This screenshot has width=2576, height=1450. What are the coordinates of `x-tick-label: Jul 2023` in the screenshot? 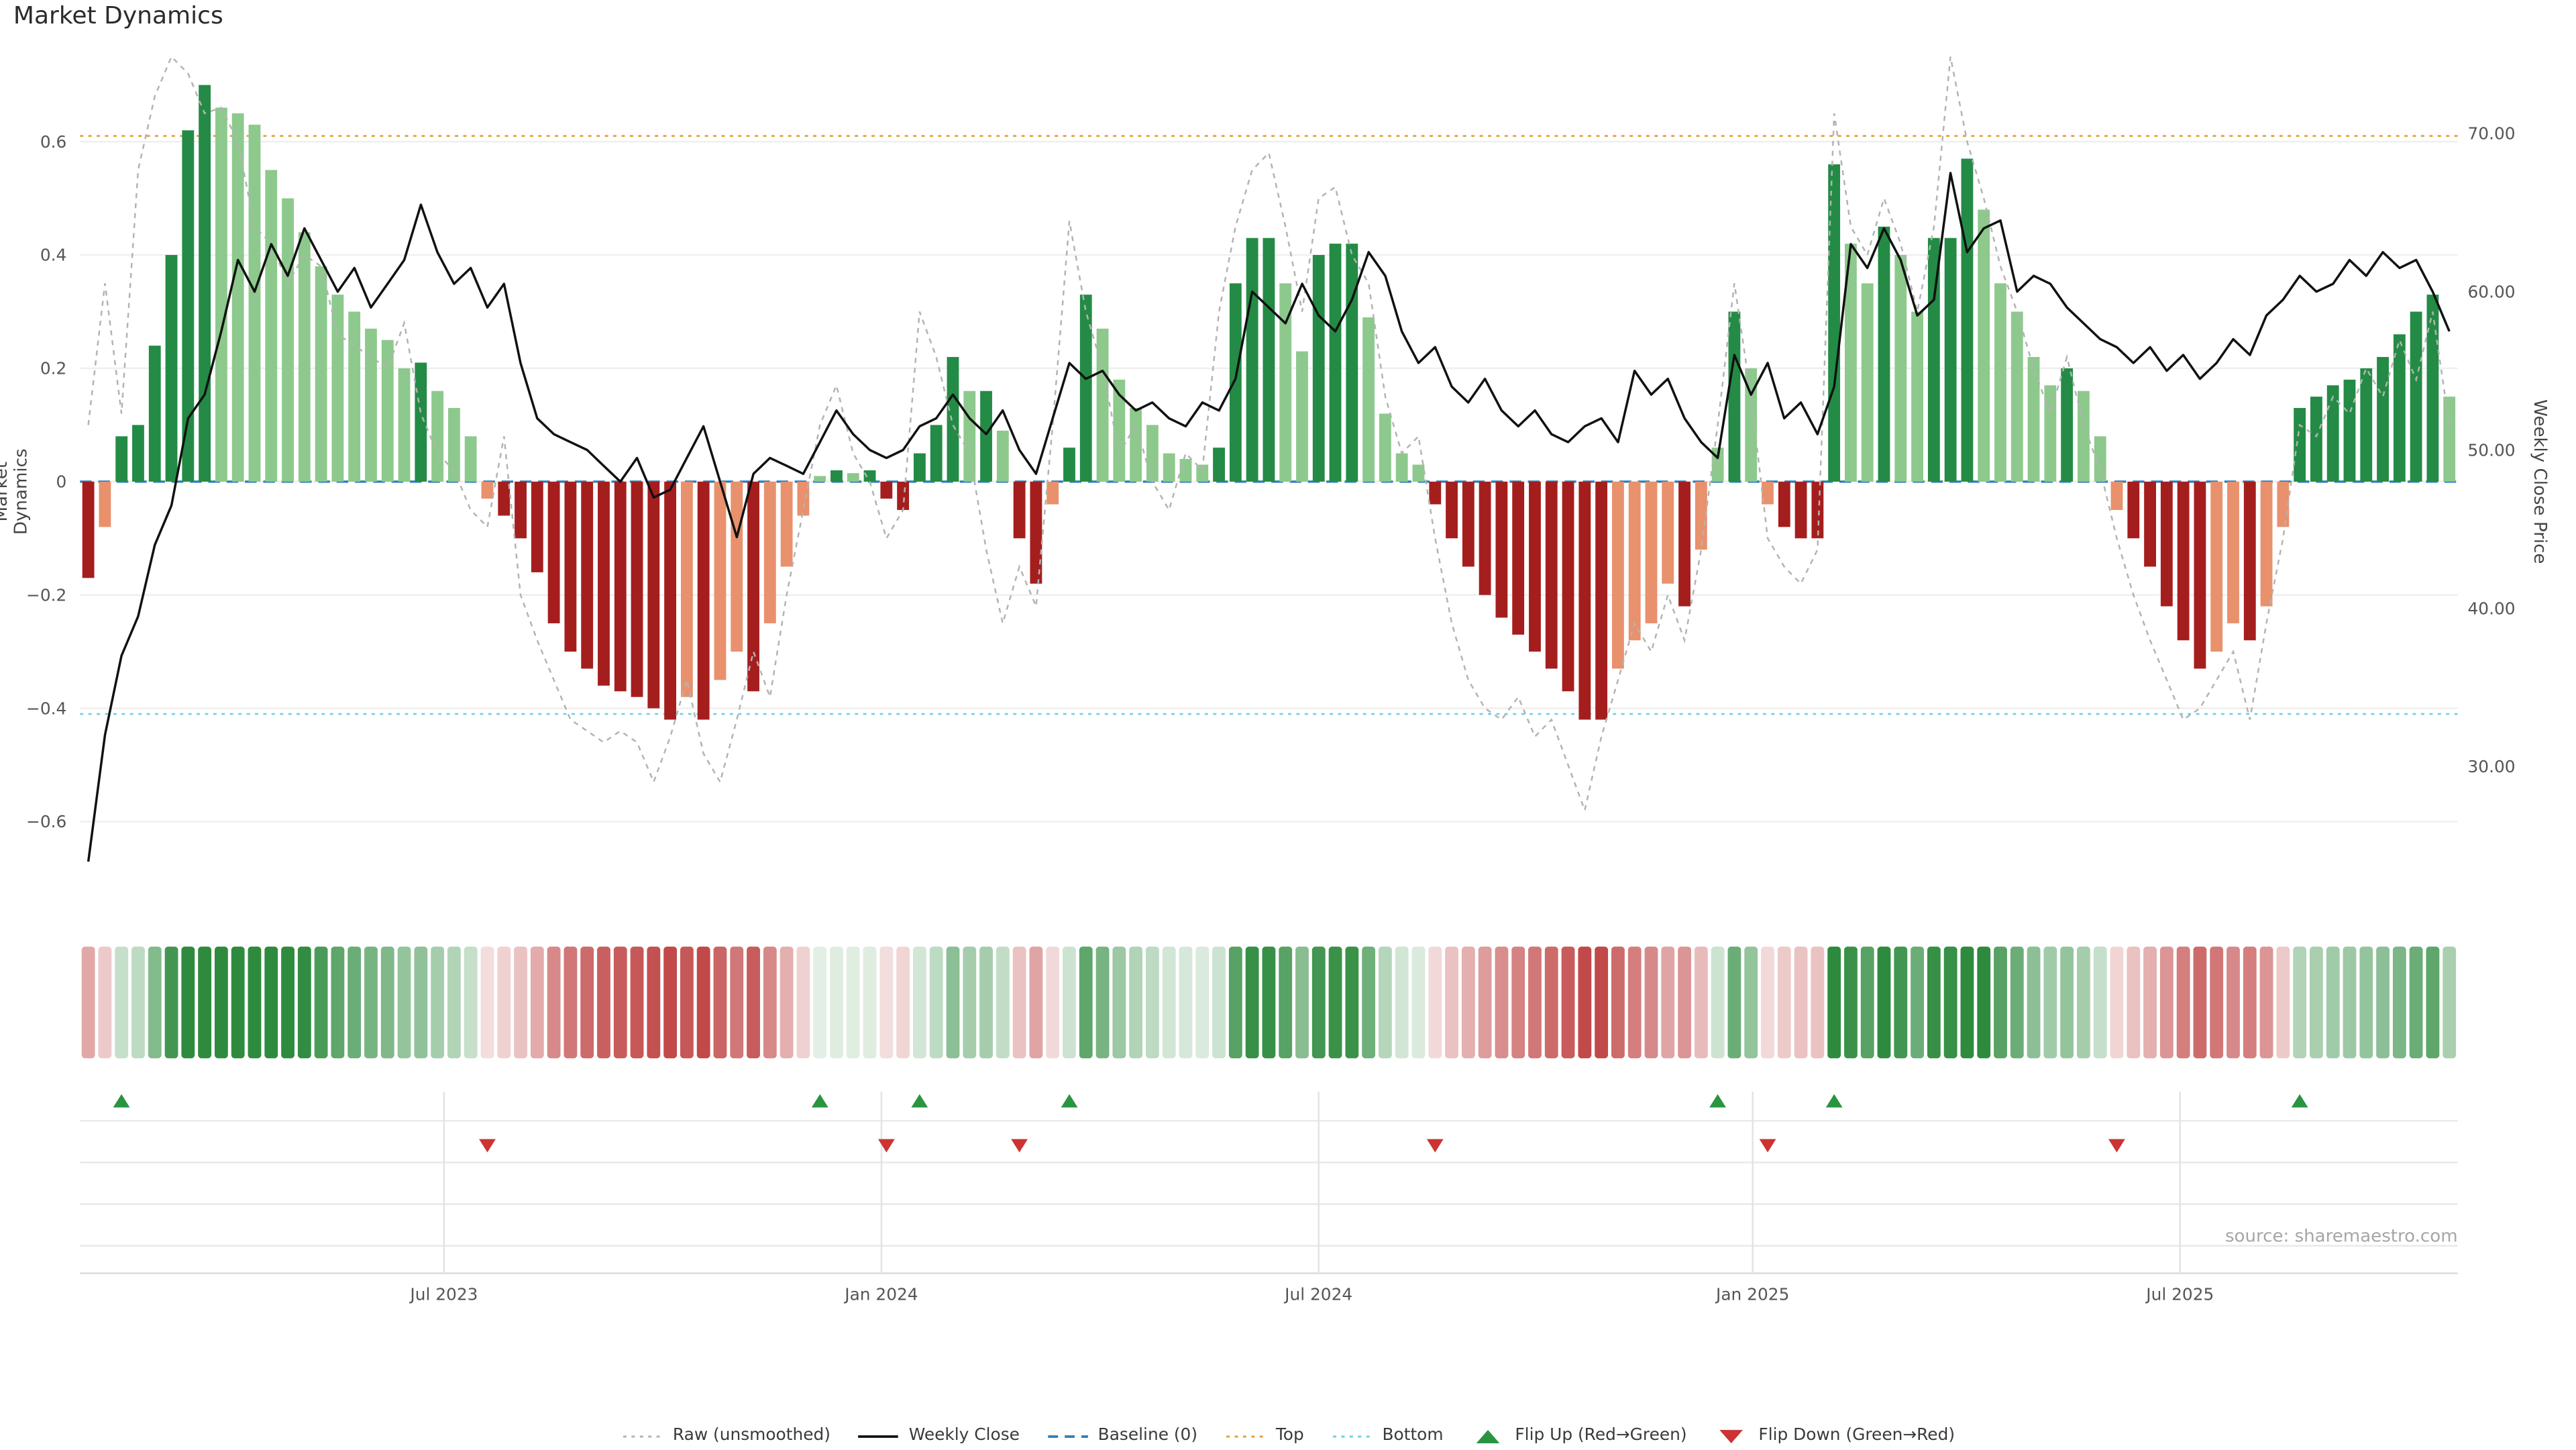 It's located at (443, 1294).